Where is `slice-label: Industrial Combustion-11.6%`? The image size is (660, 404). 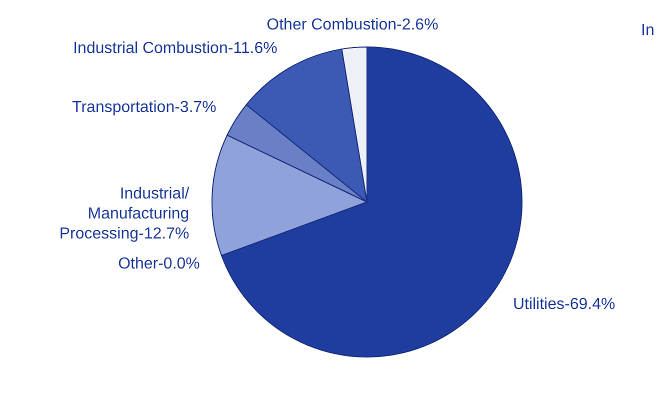
slice-label: Industrial Combustion-11.6% is located at coordinates (175, 49).